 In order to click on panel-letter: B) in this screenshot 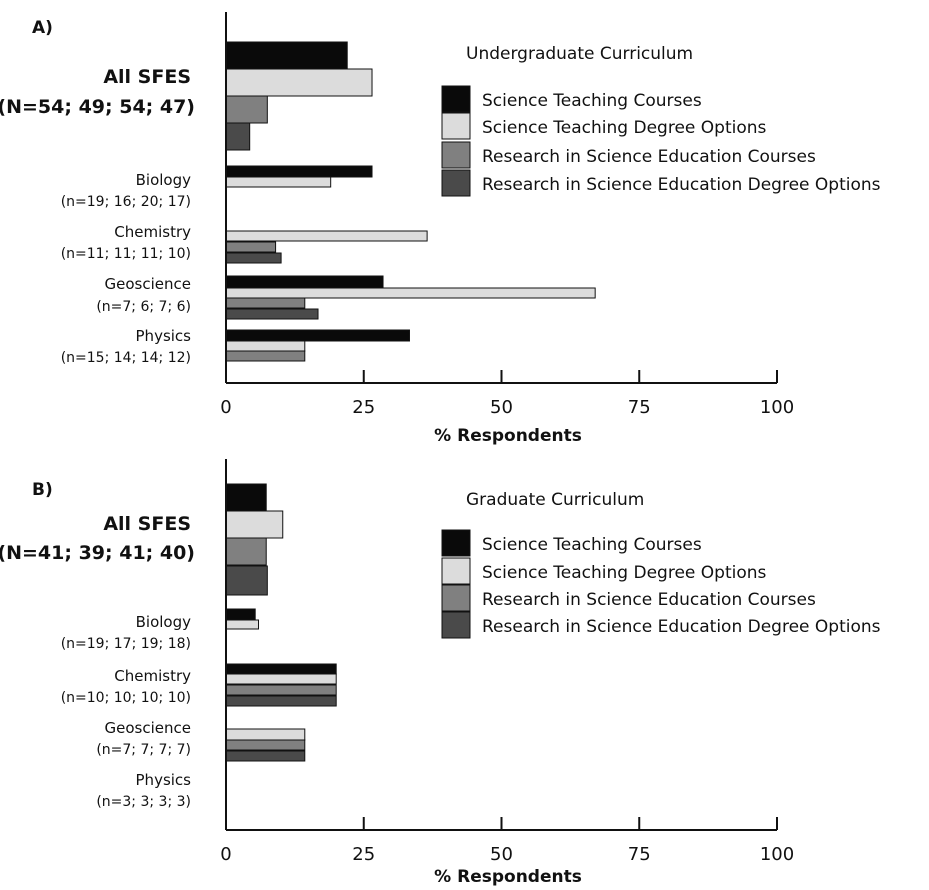, I will do `click(42, 490)`.